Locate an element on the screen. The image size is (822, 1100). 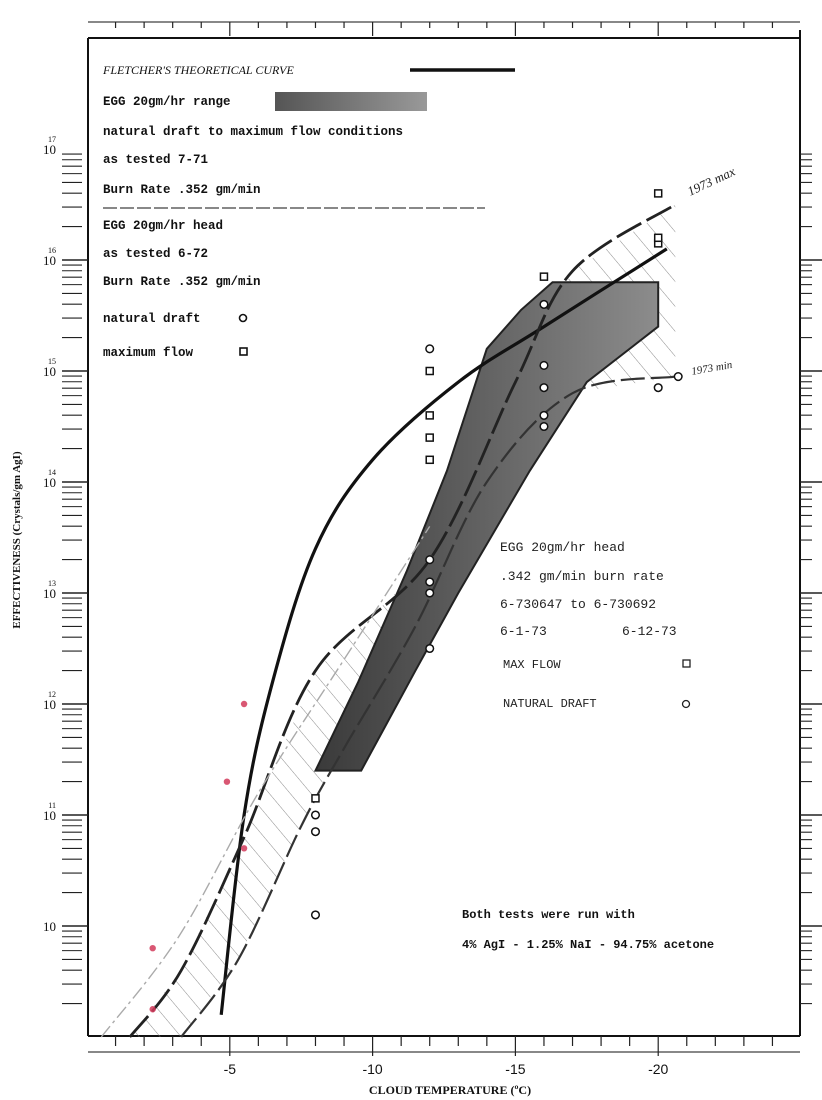
x-tick-label: -20 is located at coordinates (658, 1069).